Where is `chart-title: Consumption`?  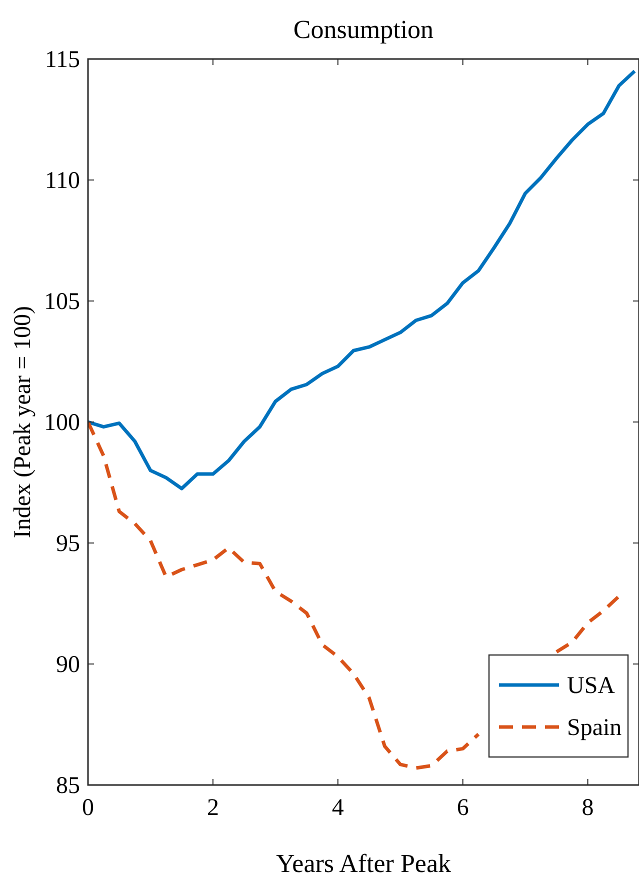 chart-title: Consumption is located at coordinates (363, 29).